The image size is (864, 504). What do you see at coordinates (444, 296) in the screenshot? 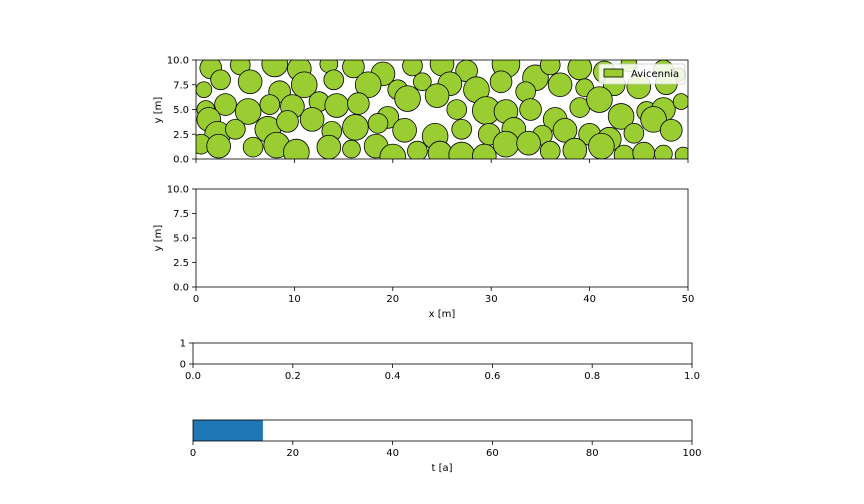
I see `empty-xy-x-ticks: 0 10 20 30 40 50` at bounding box center [444, 296].